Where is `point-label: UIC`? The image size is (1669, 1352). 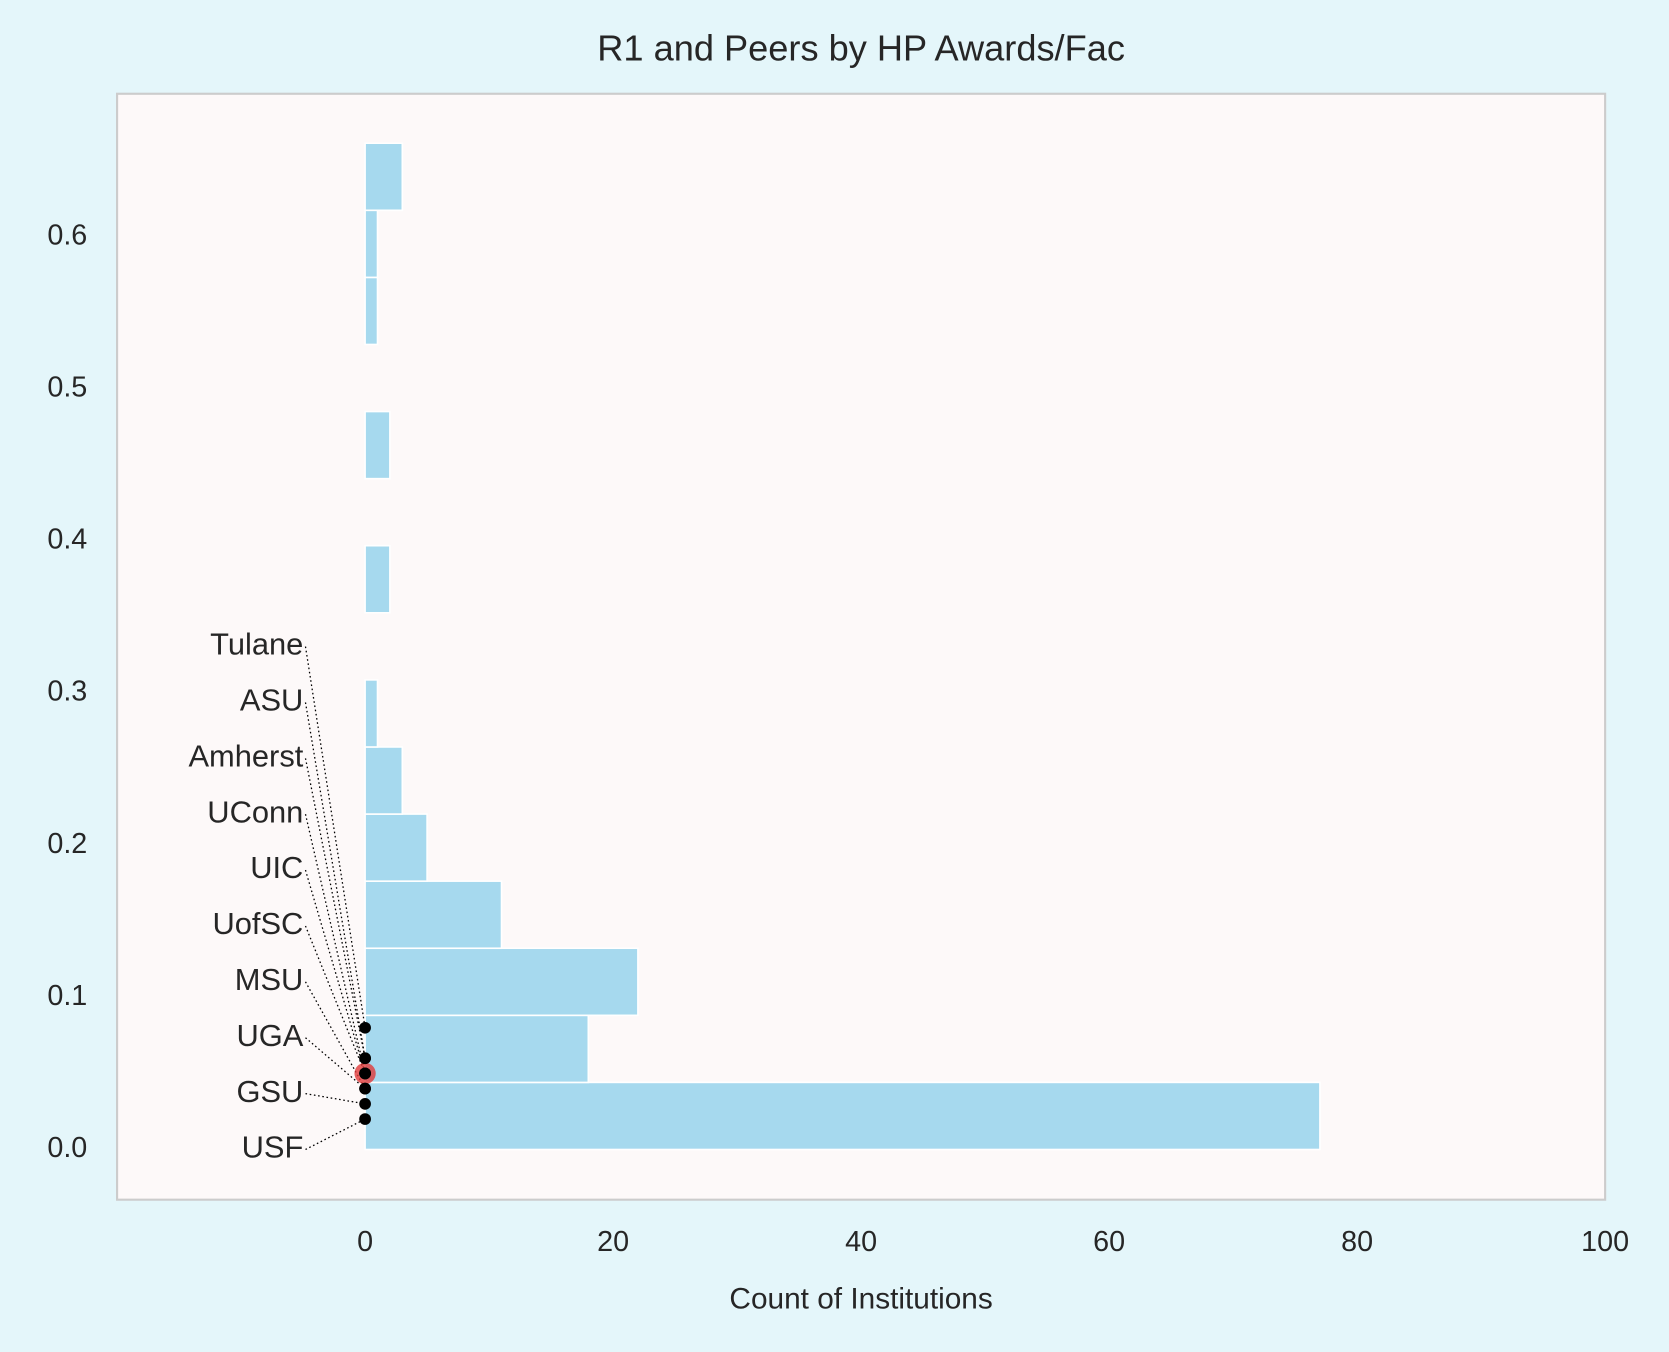 point-label: UIC is located at coordinates (276, 867).